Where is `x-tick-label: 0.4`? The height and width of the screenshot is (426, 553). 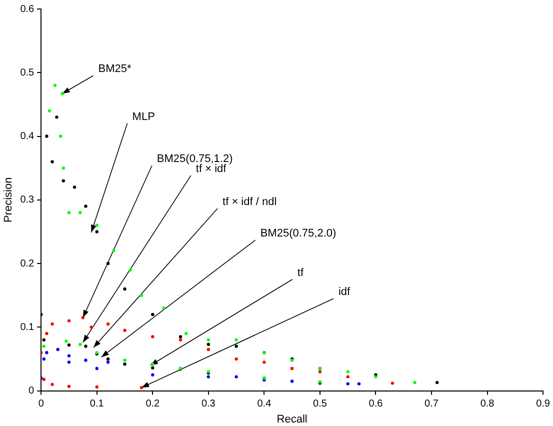 x-tick-label: 0.4 is located at coordinates (264, 404).